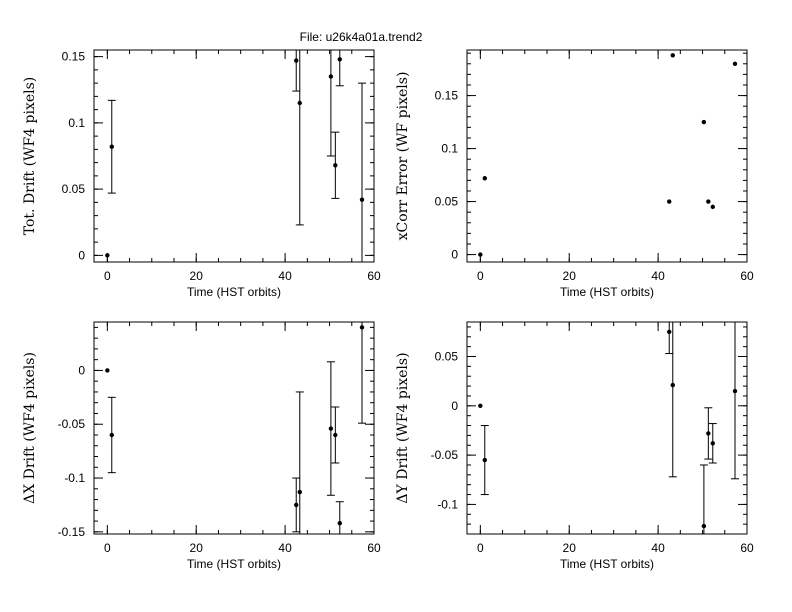 This screenshot has width=792, height=612. Describe the element at coordinates (30, 428) in the screenshot. I see `y-axis-label: ΔX Drift (WF4 pixels)` at that location.